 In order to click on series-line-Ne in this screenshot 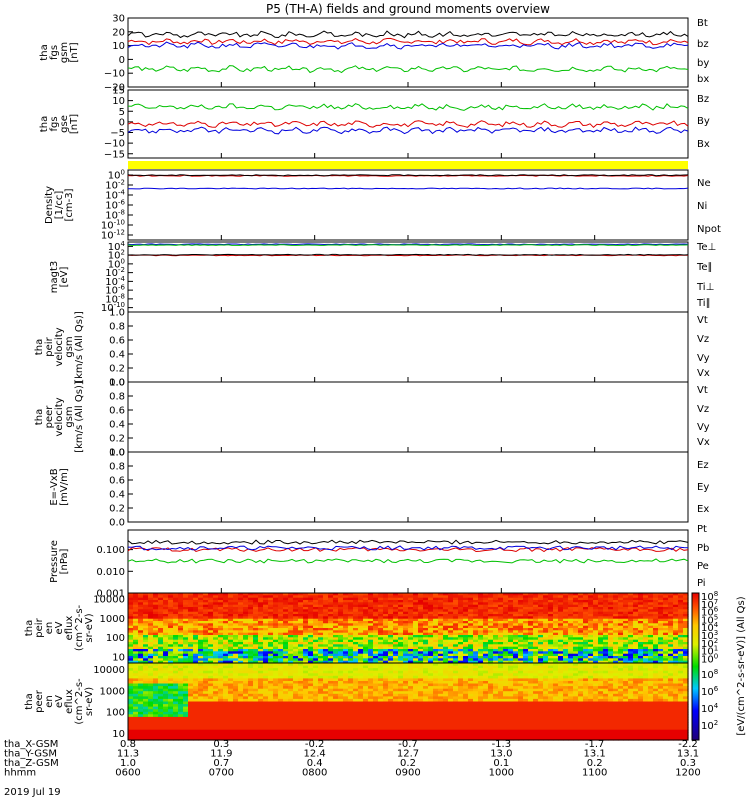, I will do `click(408, 175)`.